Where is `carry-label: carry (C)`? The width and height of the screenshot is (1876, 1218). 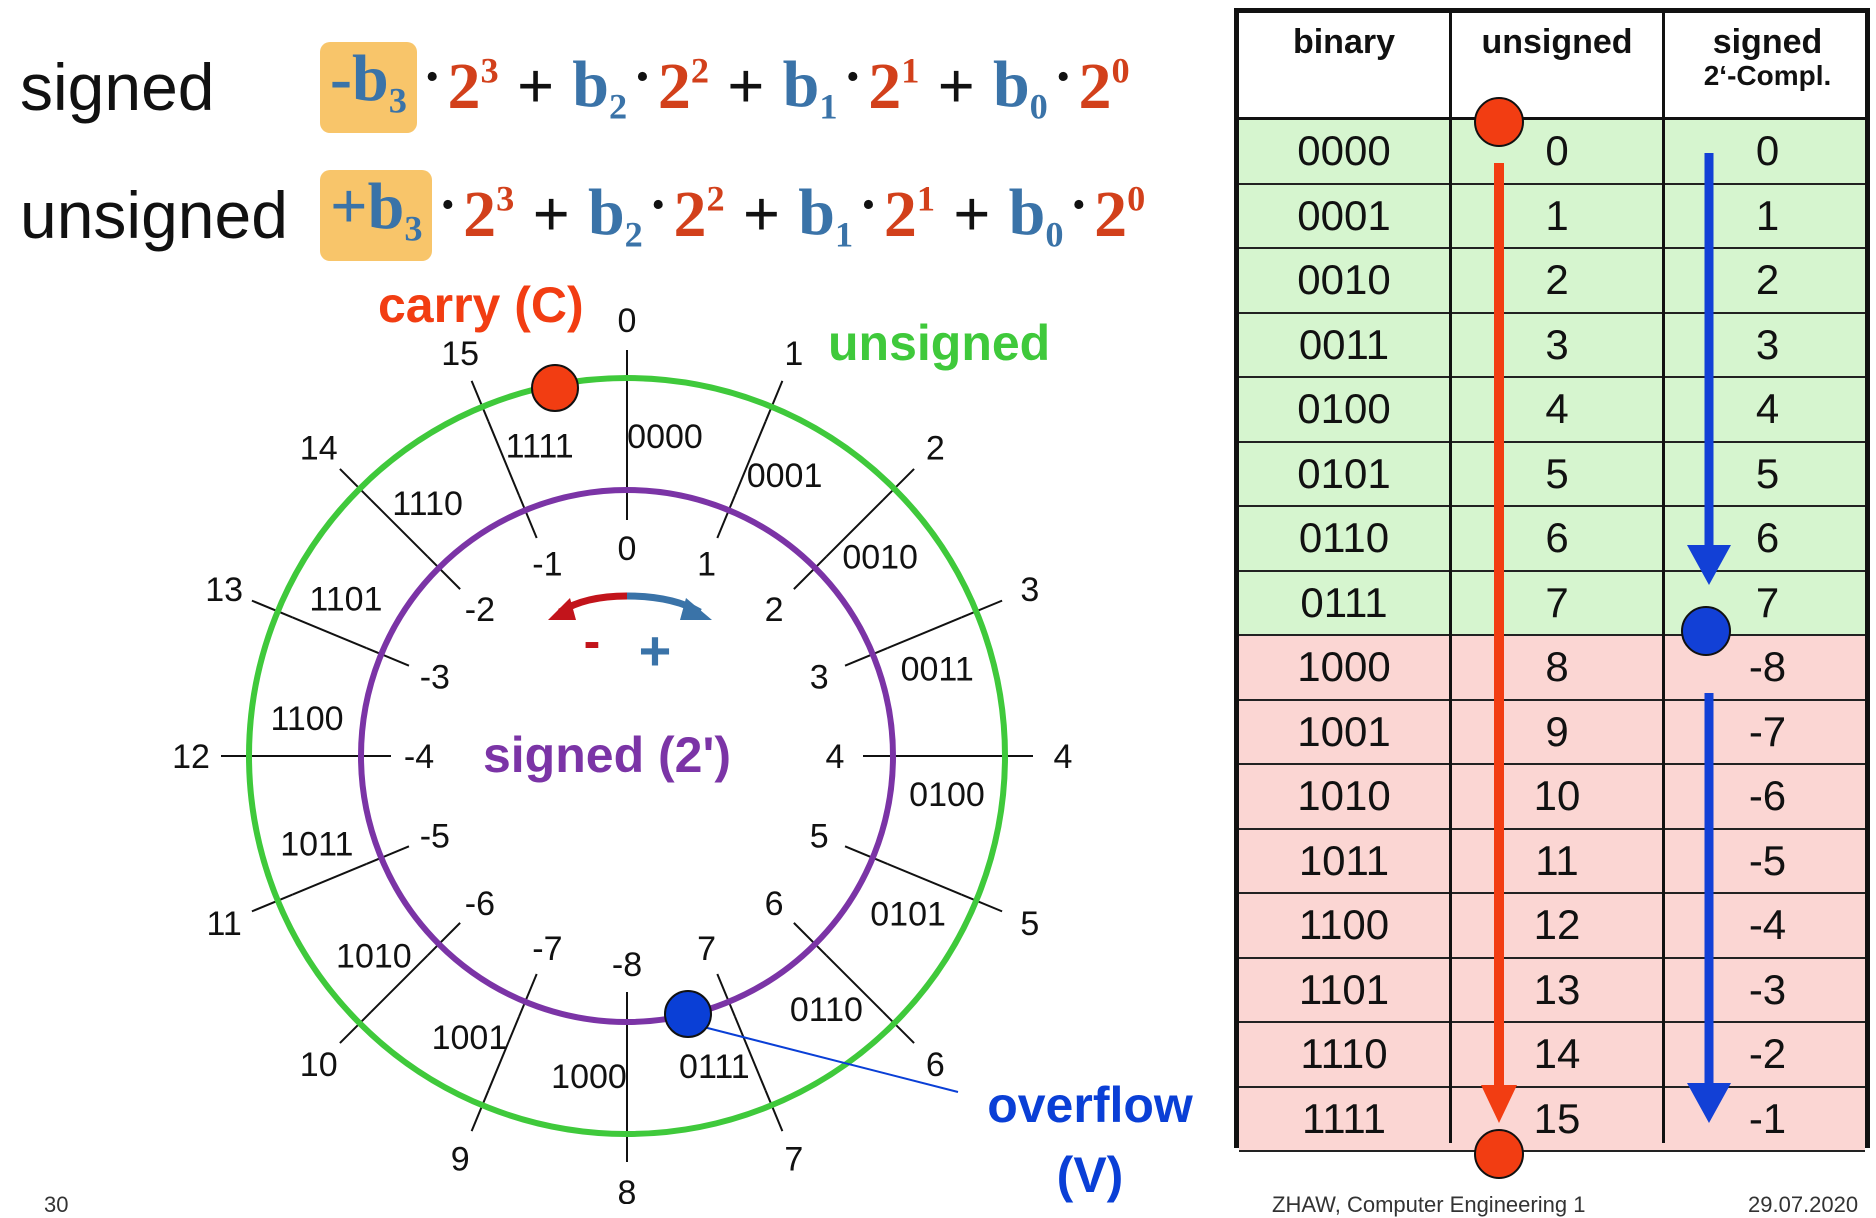
carry-label: carry (C) is located at coordinates (481, 305).